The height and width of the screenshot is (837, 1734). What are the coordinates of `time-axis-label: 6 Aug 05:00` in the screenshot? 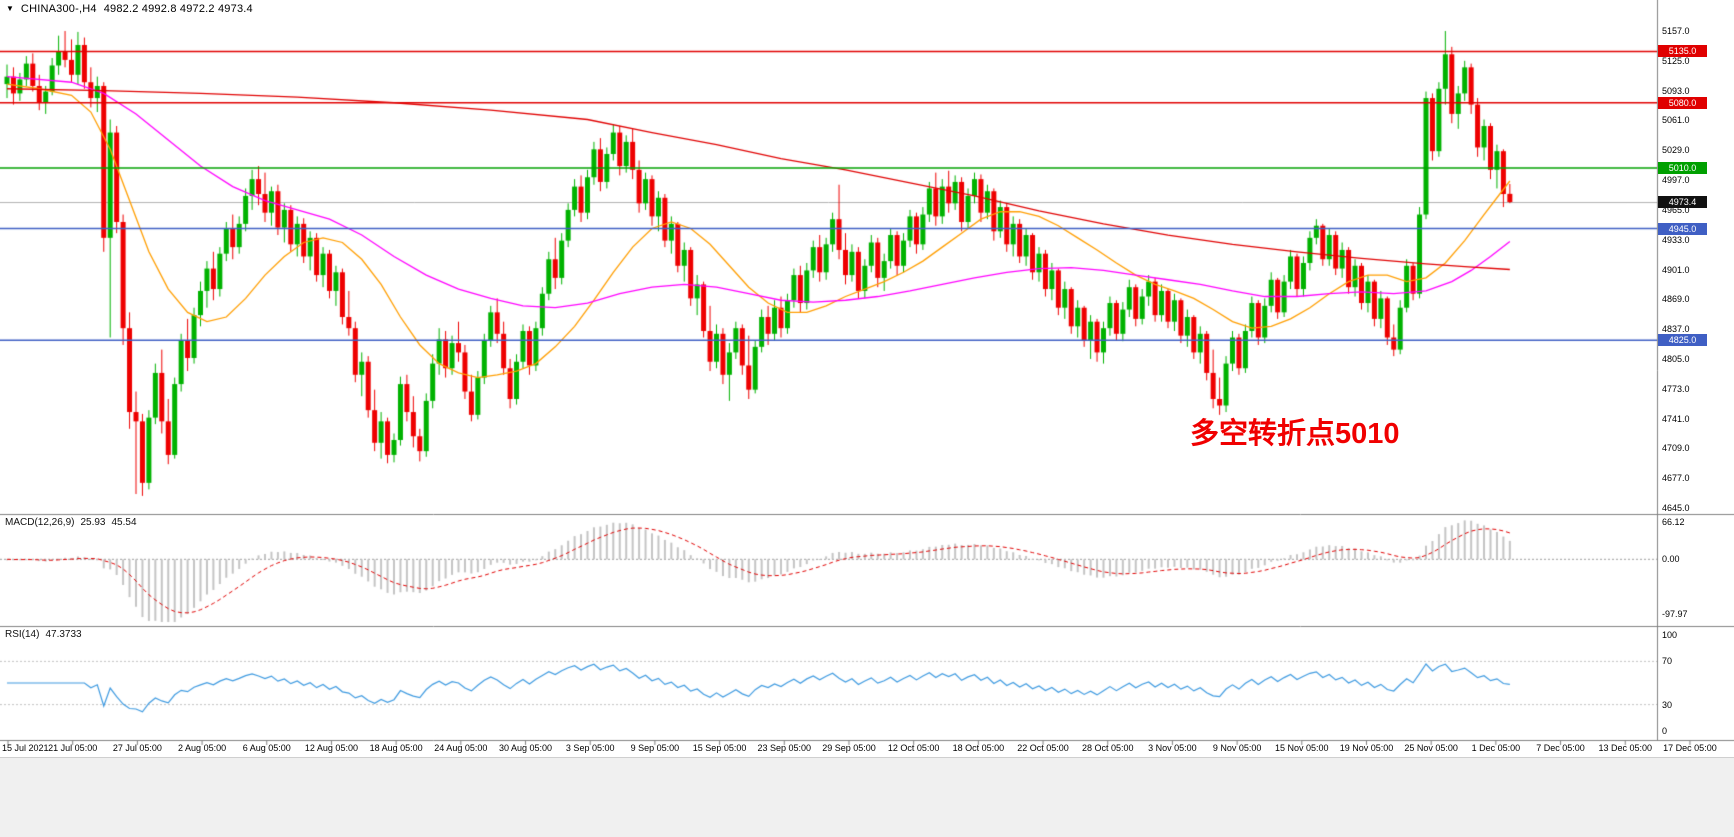 It's located at (266, 748).